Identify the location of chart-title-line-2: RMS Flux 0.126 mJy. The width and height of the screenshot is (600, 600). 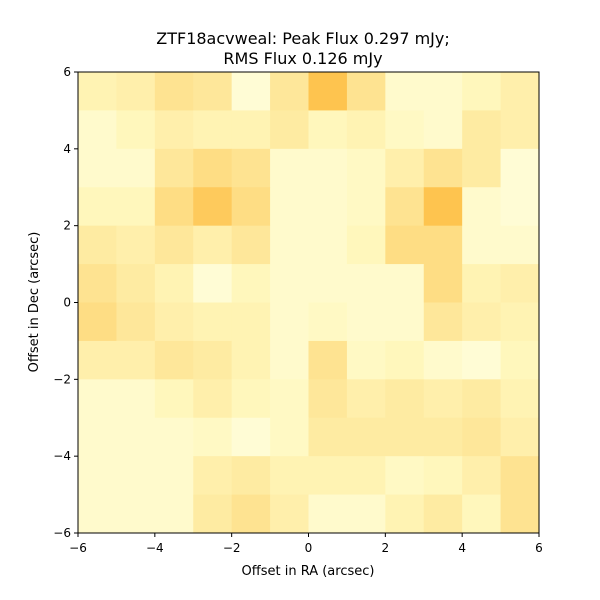
(302, 58).